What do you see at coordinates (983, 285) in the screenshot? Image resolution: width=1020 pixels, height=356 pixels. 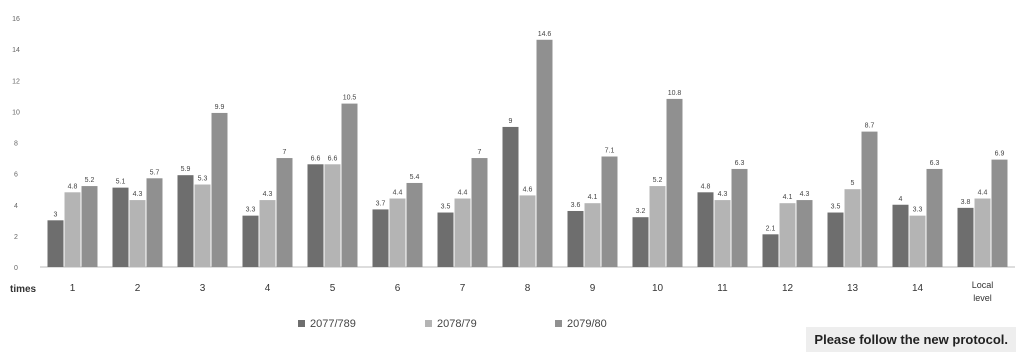 I see `x-tick-label: Local` at bounding box center [983, 285].